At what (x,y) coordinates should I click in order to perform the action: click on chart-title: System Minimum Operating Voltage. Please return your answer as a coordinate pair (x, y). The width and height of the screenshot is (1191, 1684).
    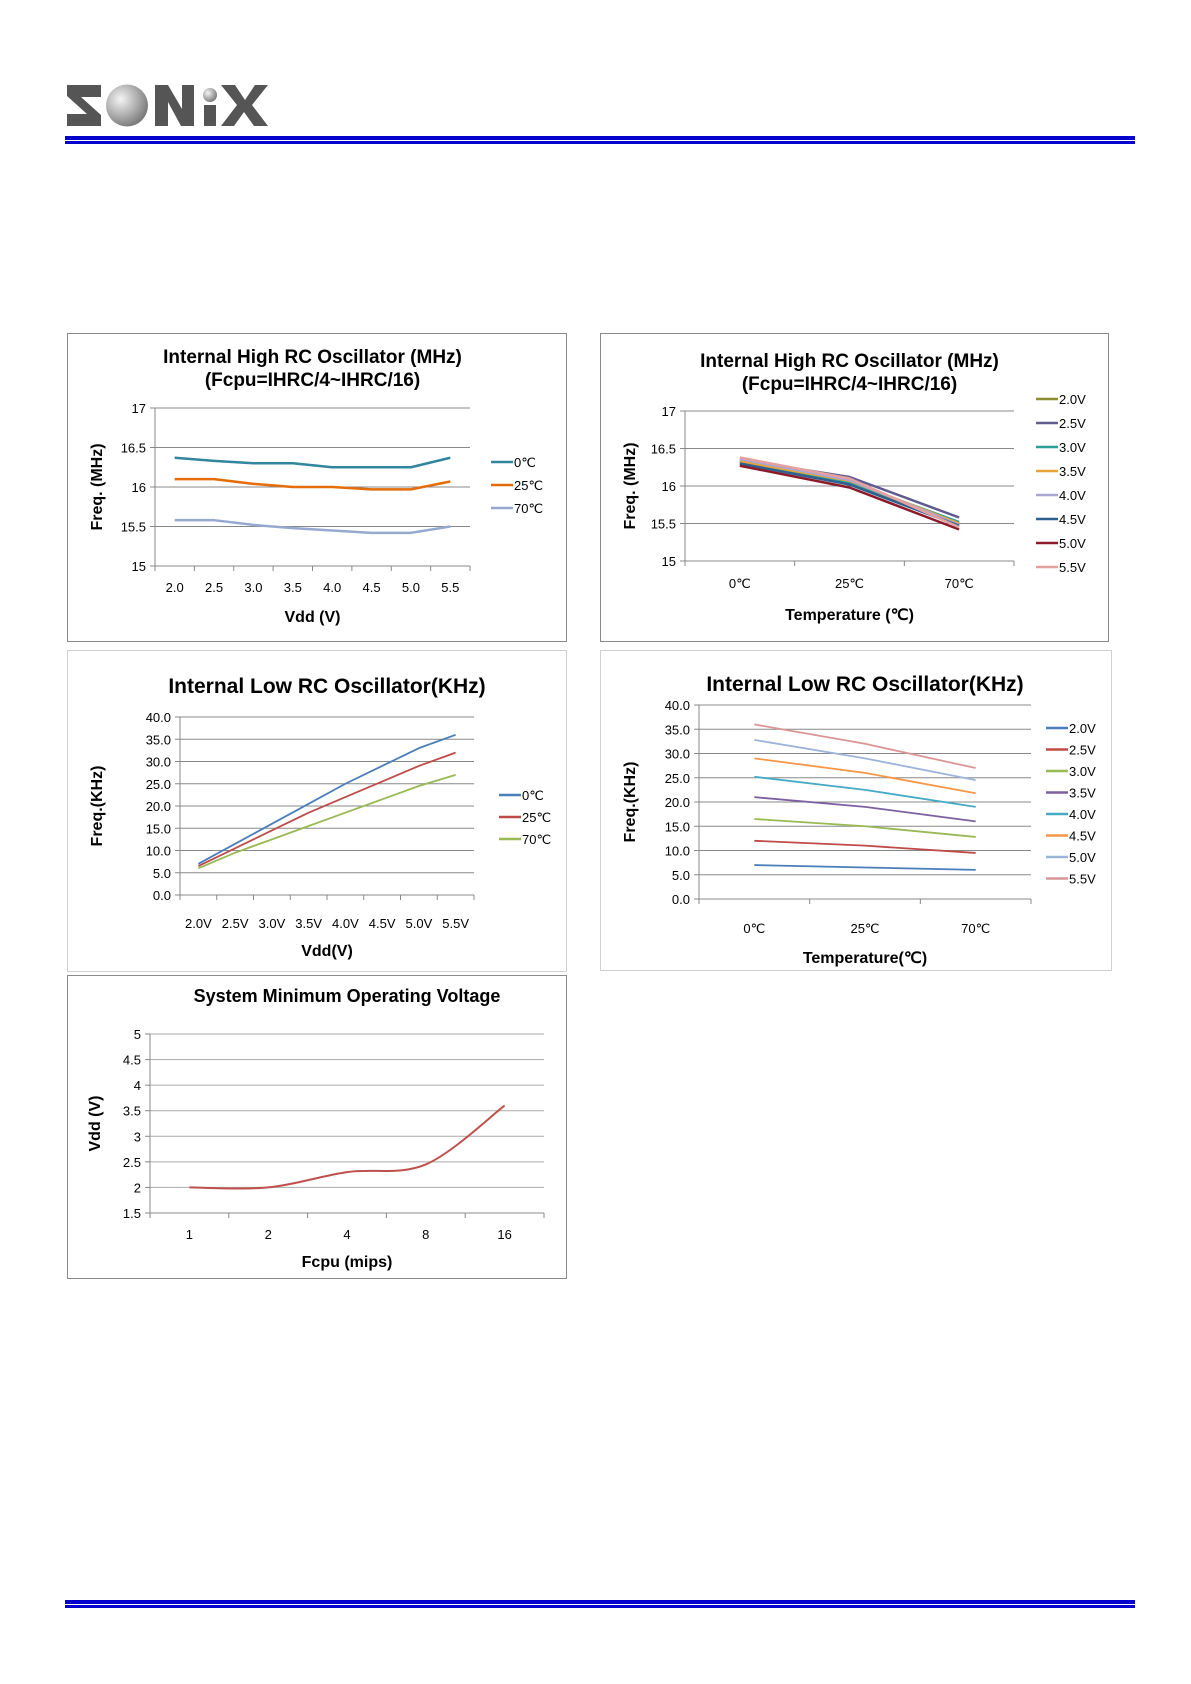
    Looking at the image, I should click on (347, 996).